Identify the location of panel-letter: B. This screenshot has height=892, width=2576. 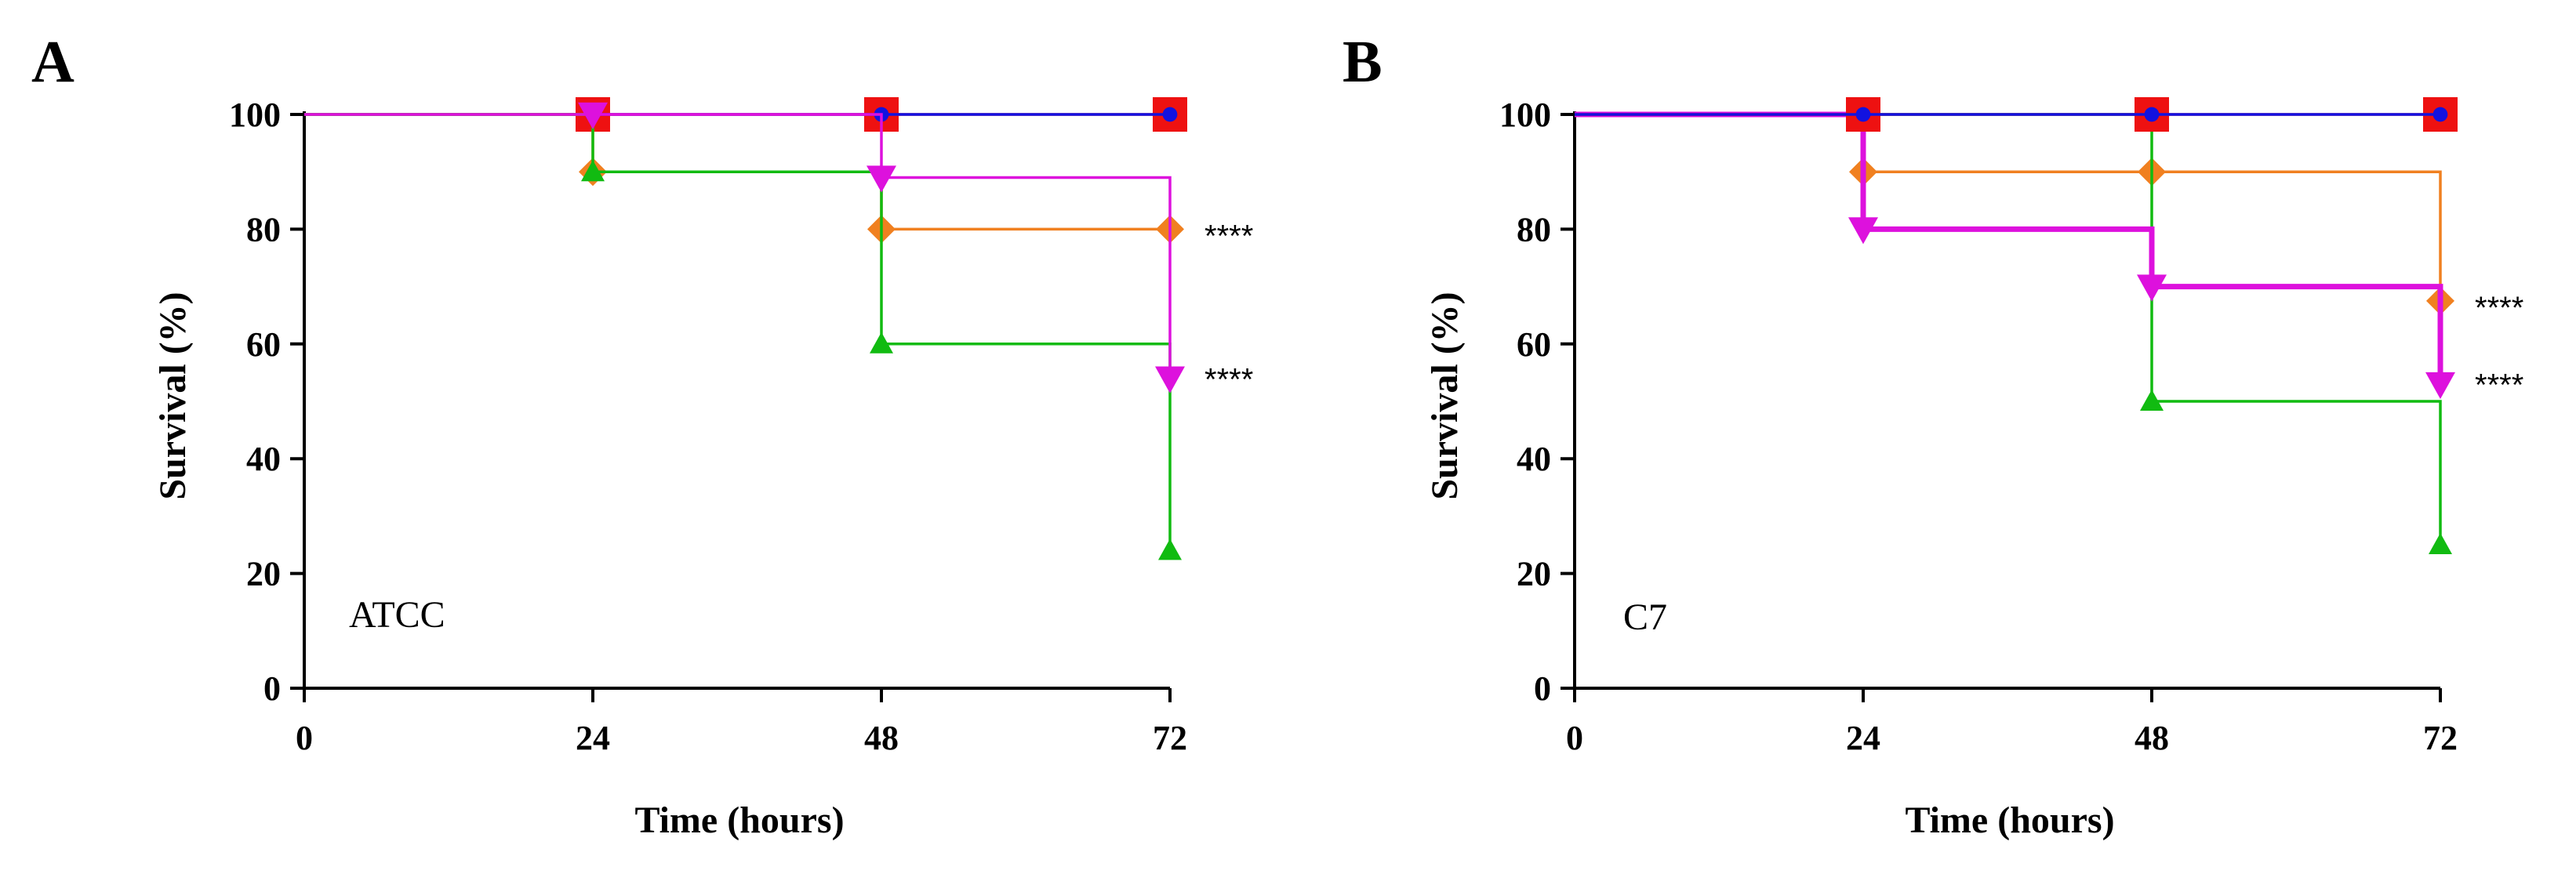
(1362, 62).